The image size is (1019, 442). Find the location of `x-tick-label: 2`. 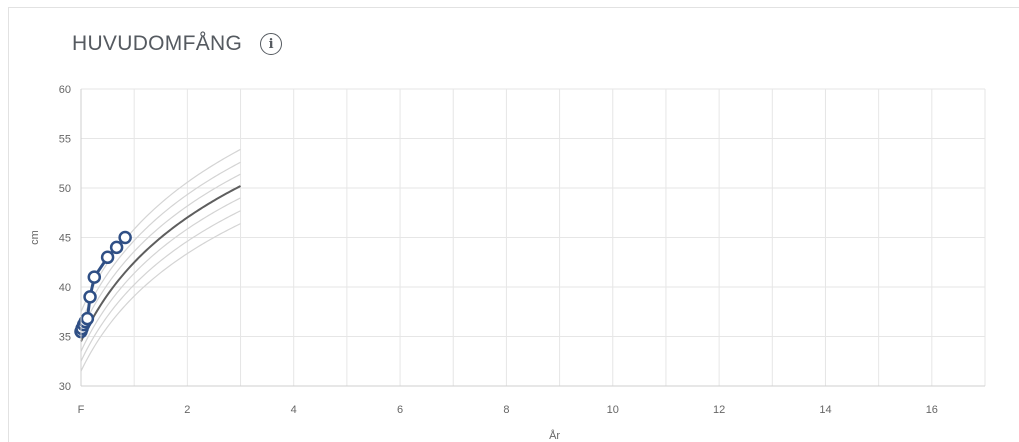

x-tick-label: 2 is located at coordinates (187, 410).